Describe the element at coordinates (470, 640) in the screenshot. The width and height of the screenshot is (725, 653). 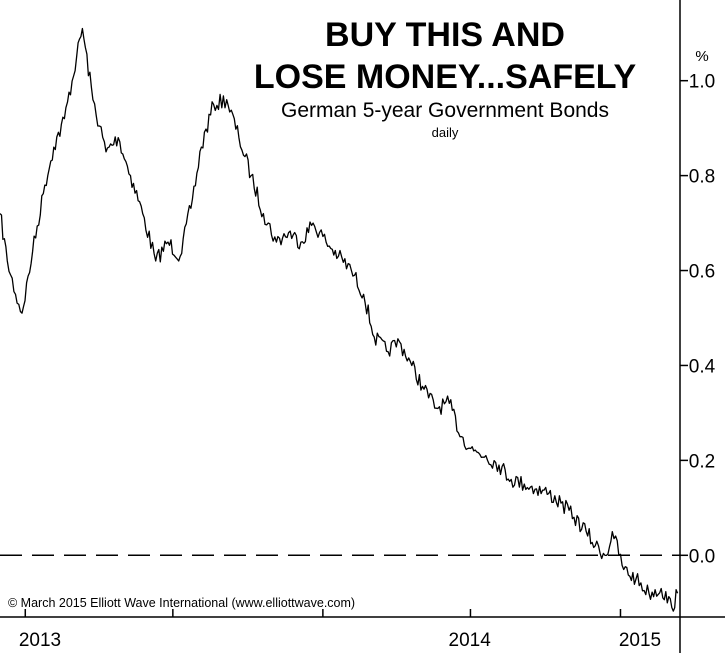
I see `x-tick-label: 2014` at that location.